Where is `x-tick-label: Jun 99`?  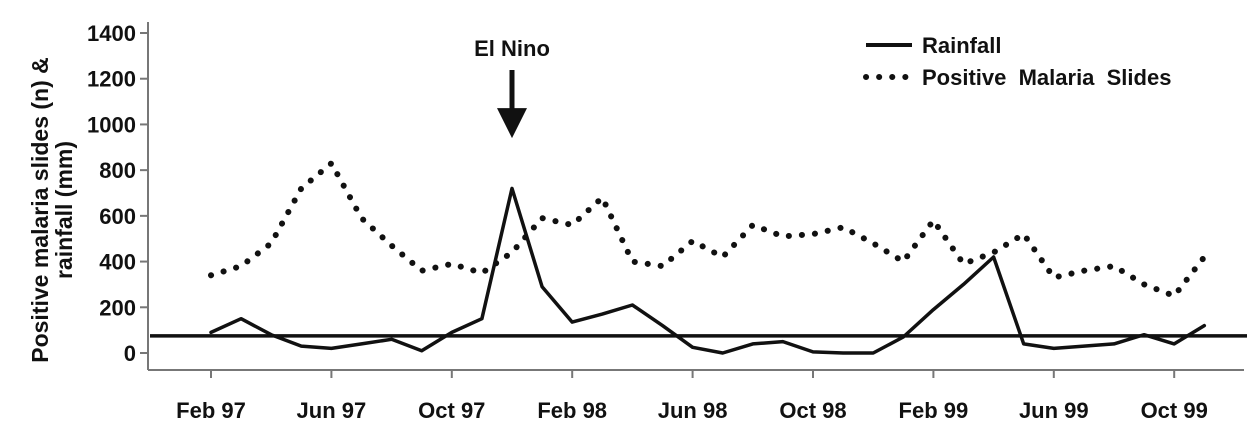 x-tick-label: Jun 99 is located at coordinates (1054, 410).